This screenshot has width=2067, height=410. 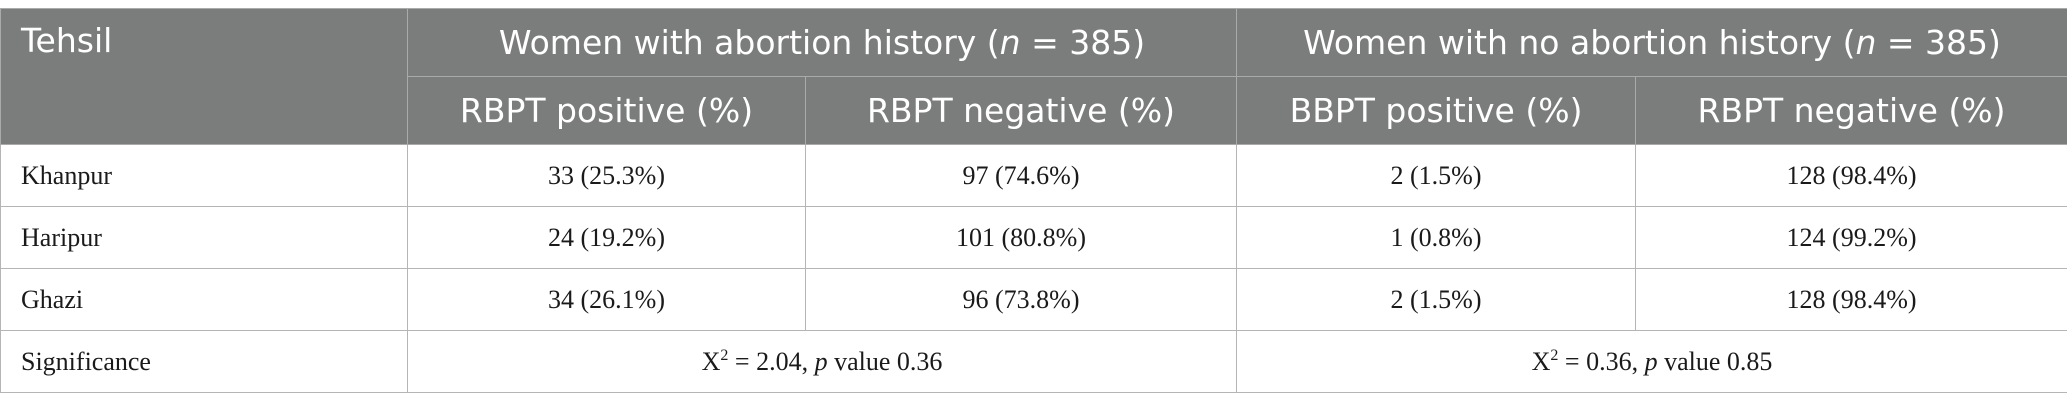 I want to click on significance-group2: X2 = 0.36, p value 0.85, so click(x=1651, y=361).